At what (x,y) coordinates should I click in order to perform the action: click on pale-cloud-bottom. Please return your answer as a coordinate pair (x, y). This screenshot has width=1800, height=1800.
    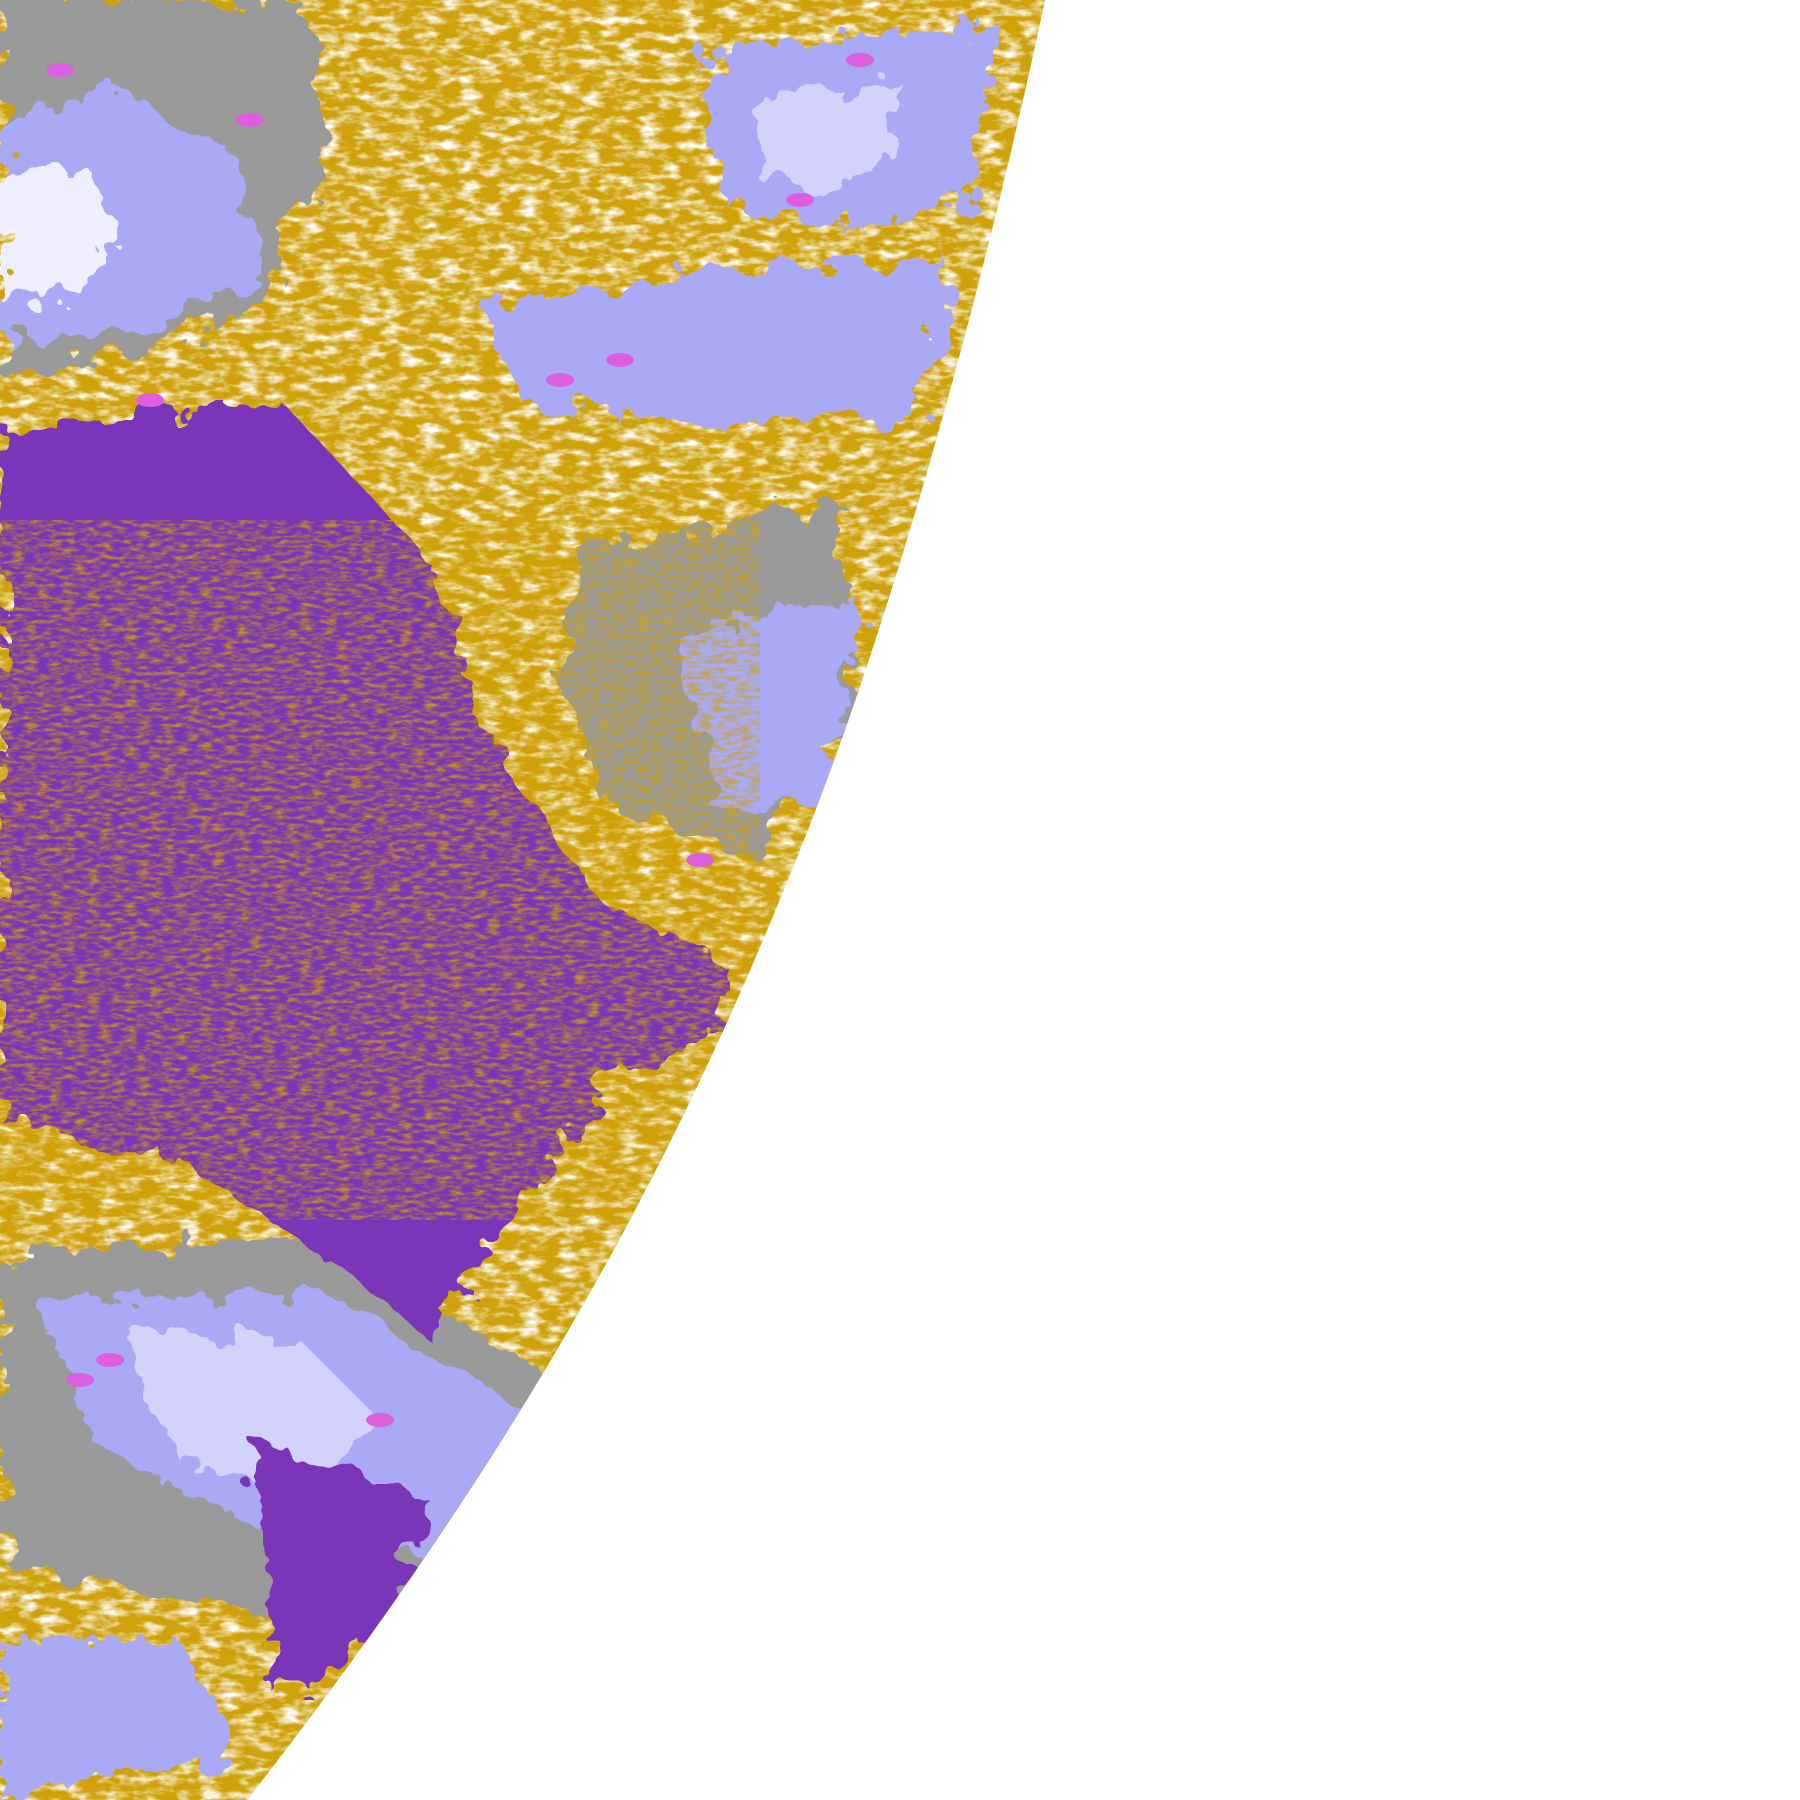
    Looking at the image, I should click on (250, 1415).